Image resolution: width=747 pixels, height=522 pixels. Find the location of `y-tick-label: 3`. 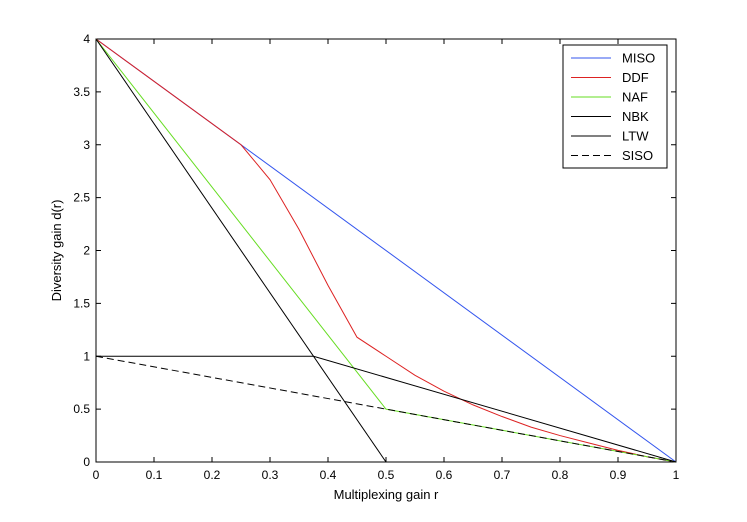

y-tick-label: 3 is located at coordinates (86, 145).